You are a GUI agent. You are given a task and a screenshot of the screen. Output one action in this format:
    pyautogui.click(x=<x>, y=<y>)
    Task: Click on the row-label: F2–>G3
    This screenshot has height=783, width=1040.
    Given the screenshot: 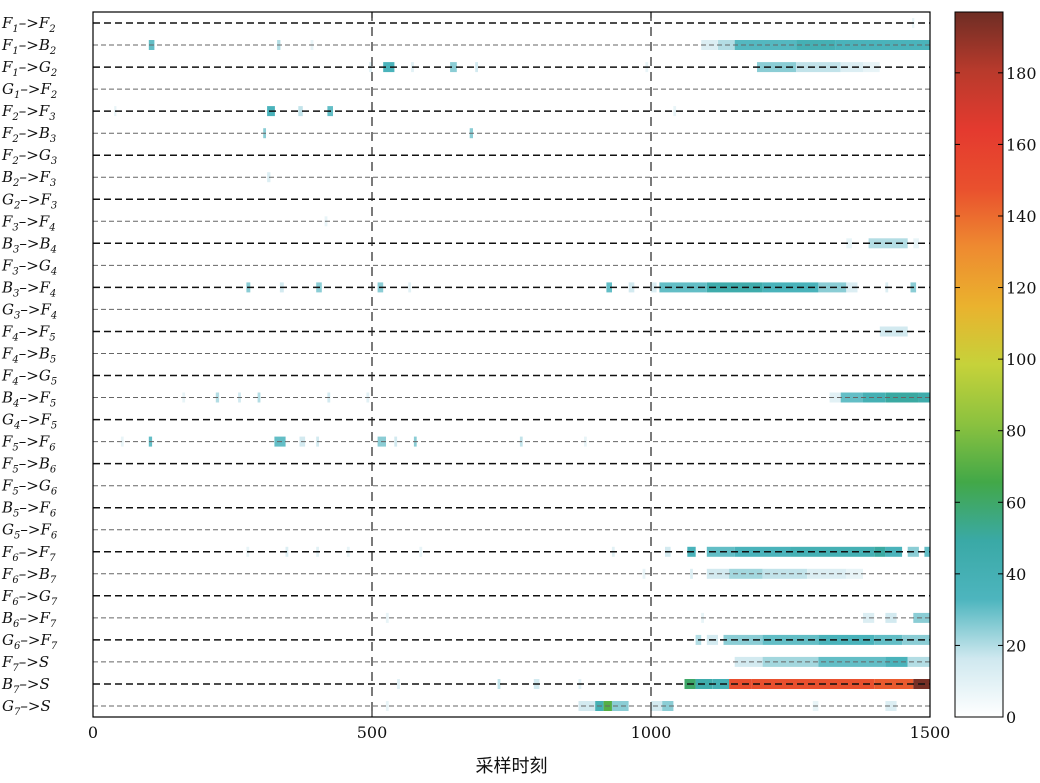 What is the action you would take?
    pyautogui.click(x=29, y=156)
    